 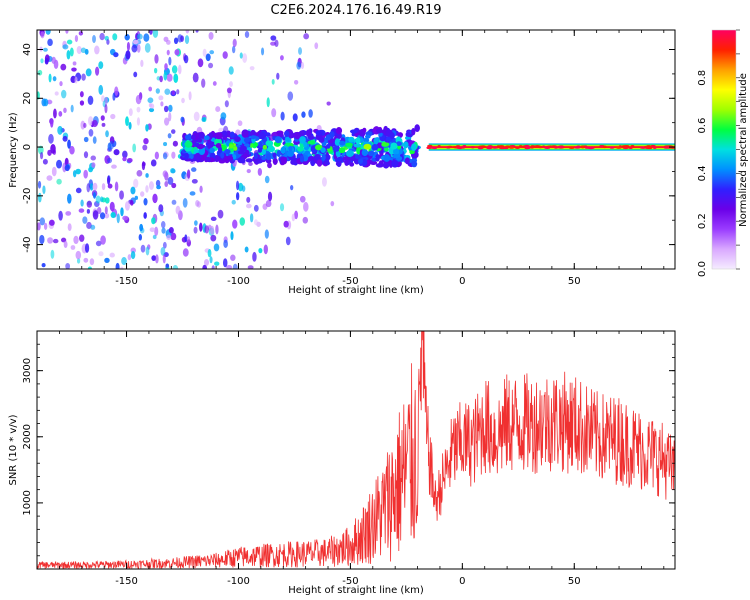 I want to click on colorbar-tick-label: 0.4, so click(x=702, y=173).